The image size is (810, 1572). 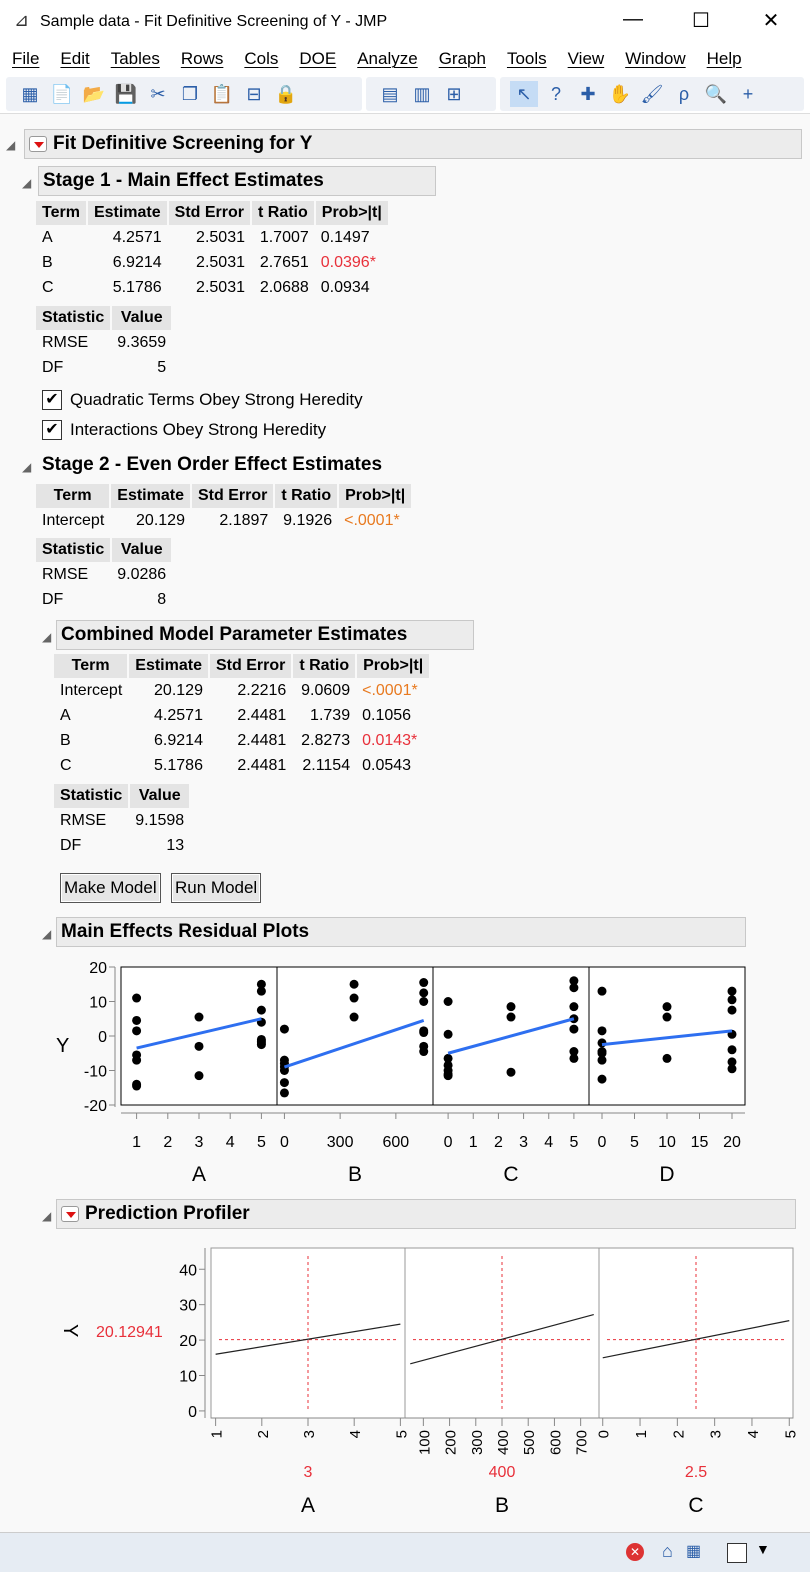 What do you see at coordinates (684, 94) in the screenshot?
I see `lasso-icon: ρ` at bounding box center [684, 94].